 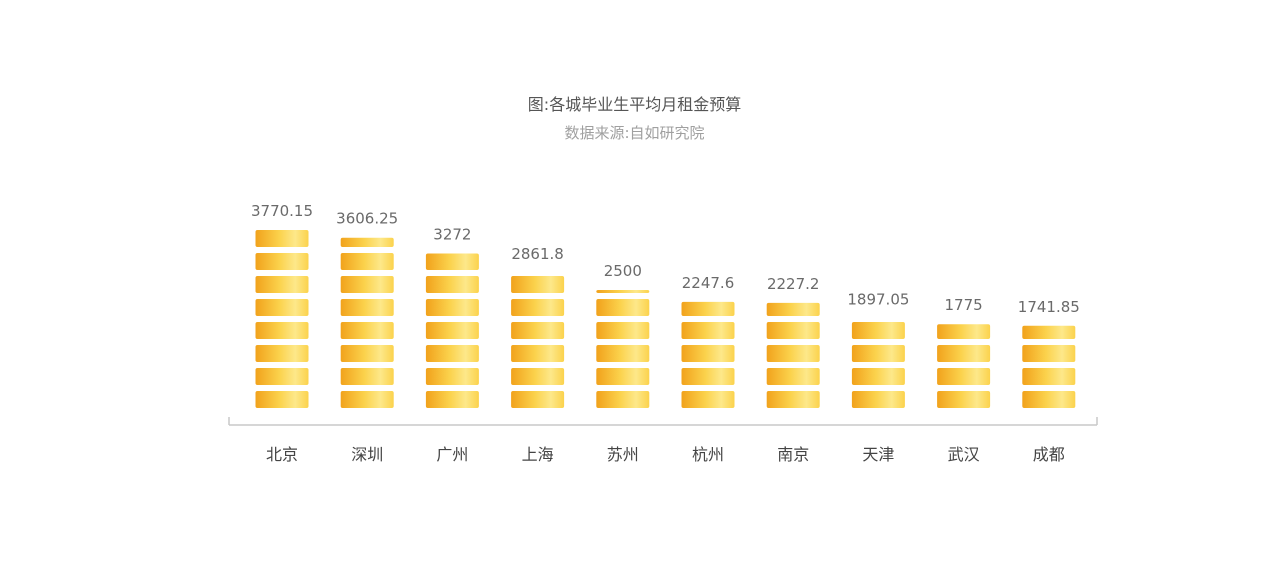 What do you see at coordinates (282, 211) in the screenshot?
I see `value-label: 3770.15` at bounding box center [282, 211].